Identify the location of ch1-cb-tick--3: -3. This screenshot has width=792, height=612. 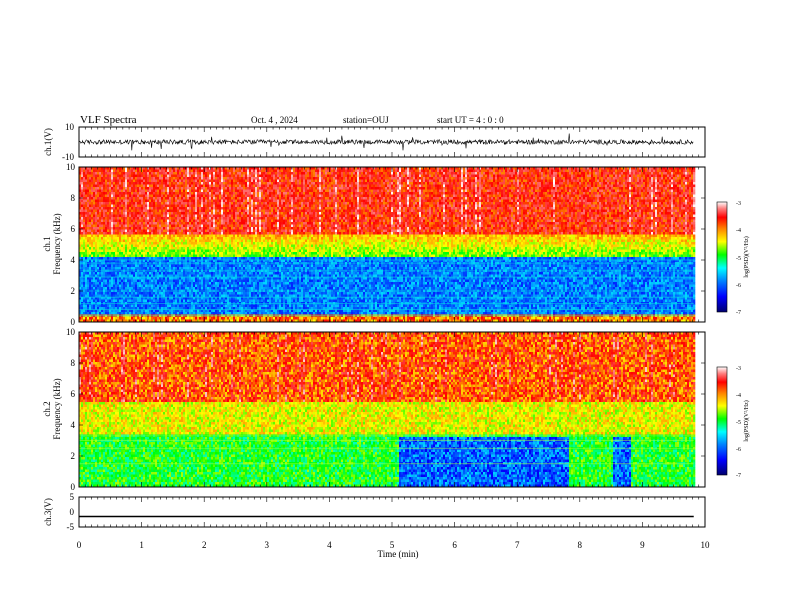
(738, 204).